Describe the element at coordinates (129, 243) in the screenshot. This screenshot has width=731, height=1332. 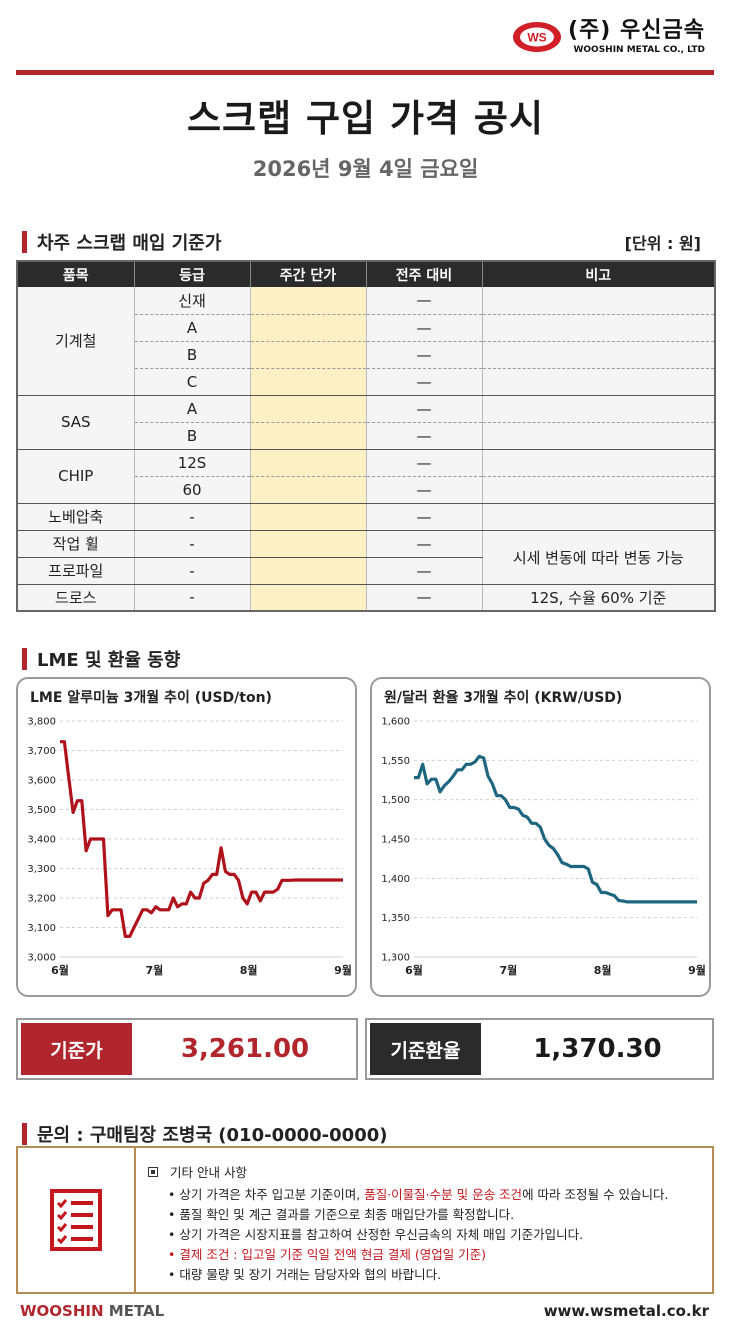
I see `price-section-title: 차주 스크랩 매입 기준가` at that location.